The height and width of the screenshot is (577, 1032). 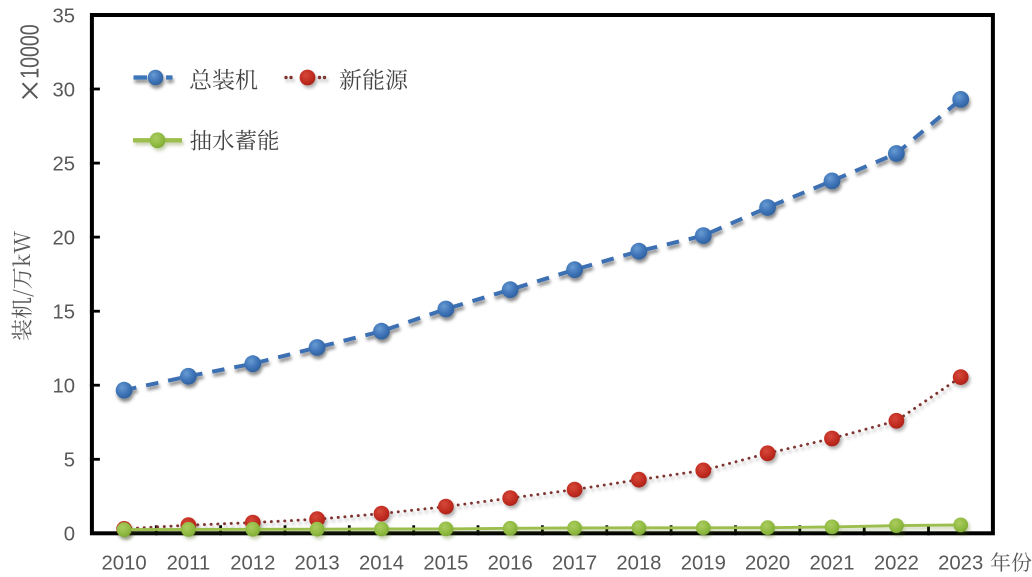 I want to click on svg-text: 2011, so click(x=189, y=564).